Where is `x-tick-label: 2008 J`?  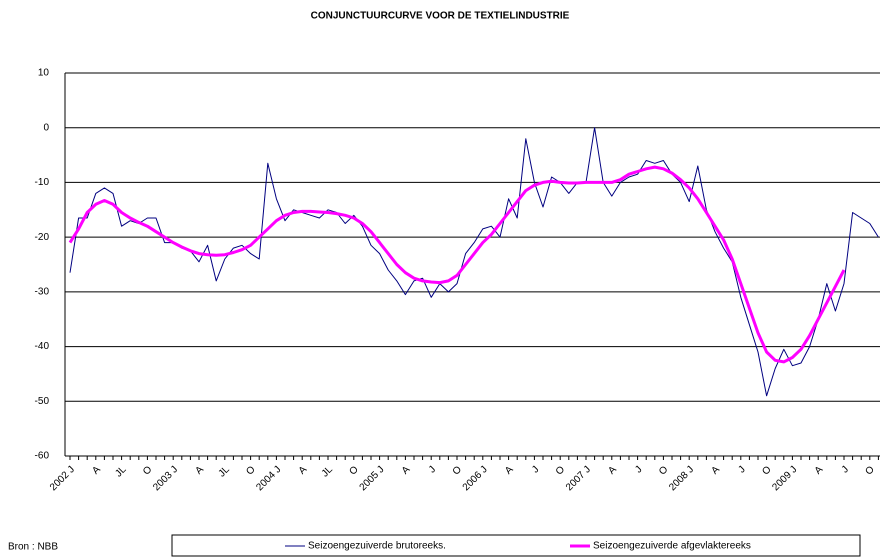 x-tick-label: 2008 J is located at coordinates (681, 478).